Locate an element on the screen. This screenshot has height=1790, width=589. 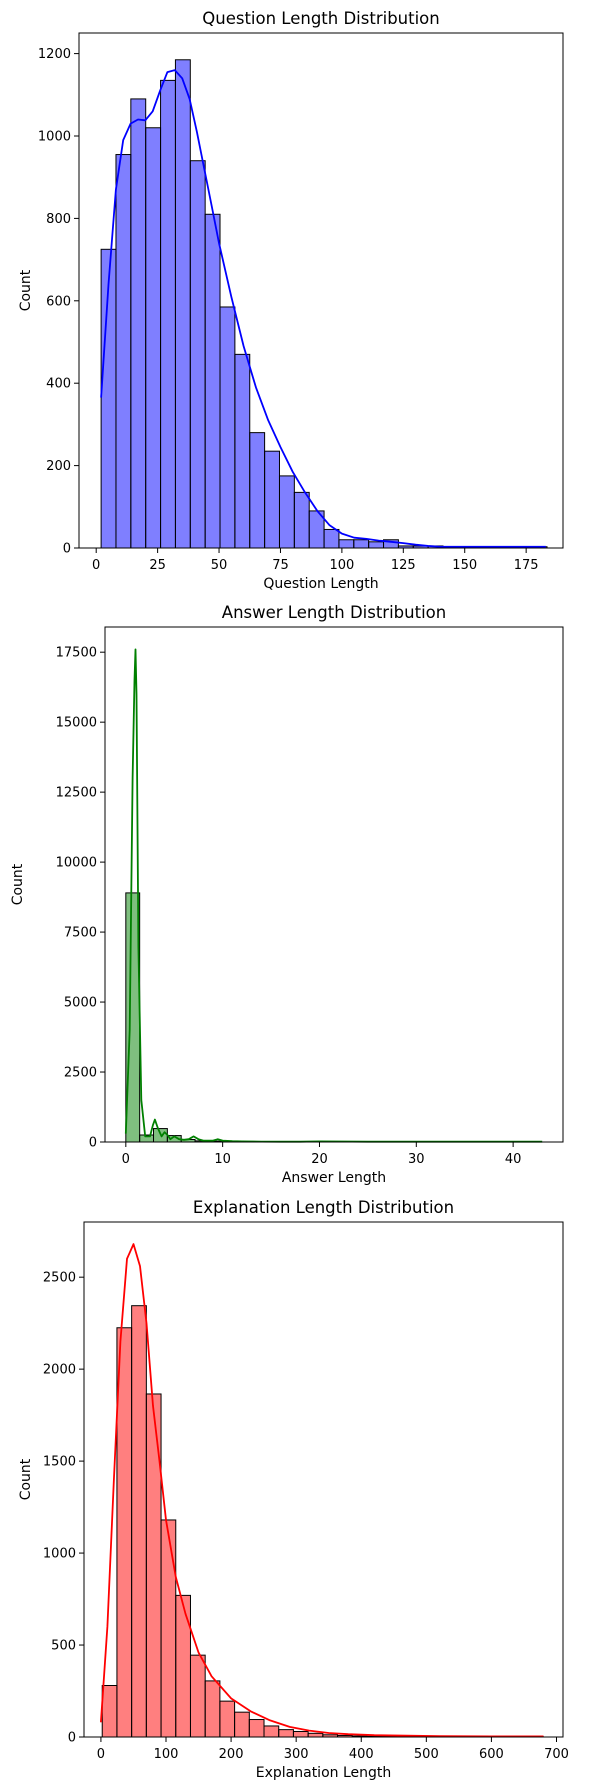
y-tick-label: 200 is located at coordinates (58, 466).